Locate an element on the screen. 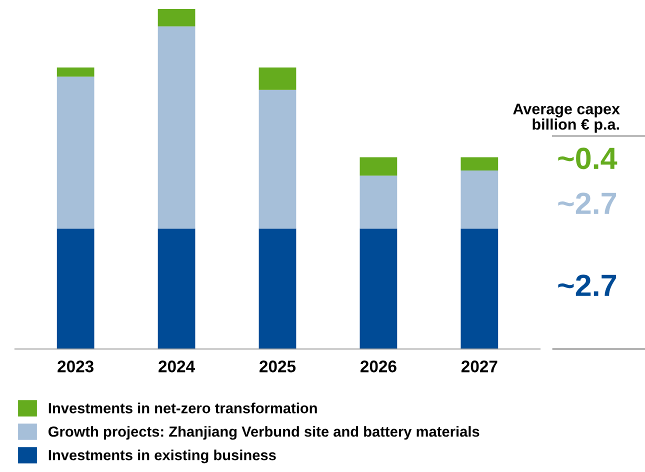  x-tick-label: 2024 is located at coordinates (176, 366).